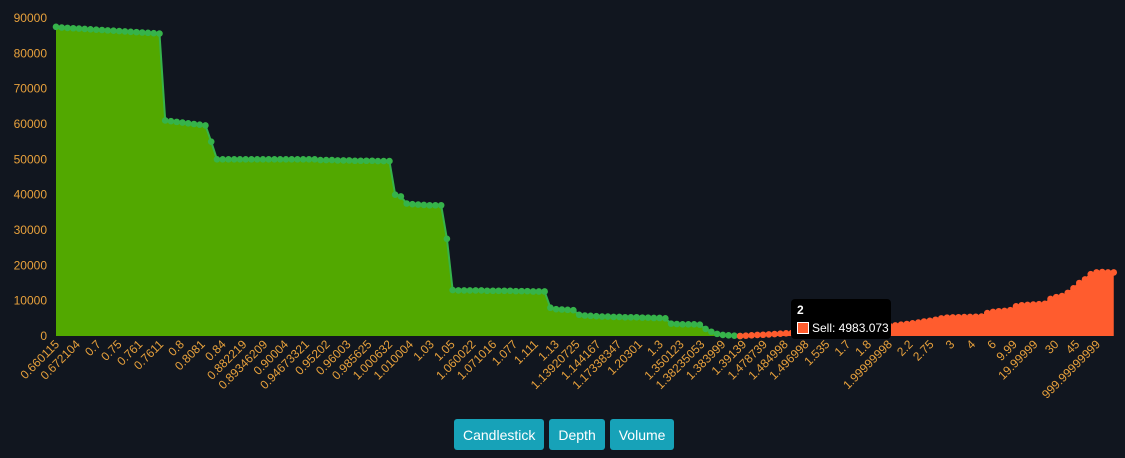 This screenshot has height=458, width=1125. What do you see at coordinates (850, 328) in the screenshot?
I see `tooltip-value: Sell: 4983.073` at bounding box center [850, 328].